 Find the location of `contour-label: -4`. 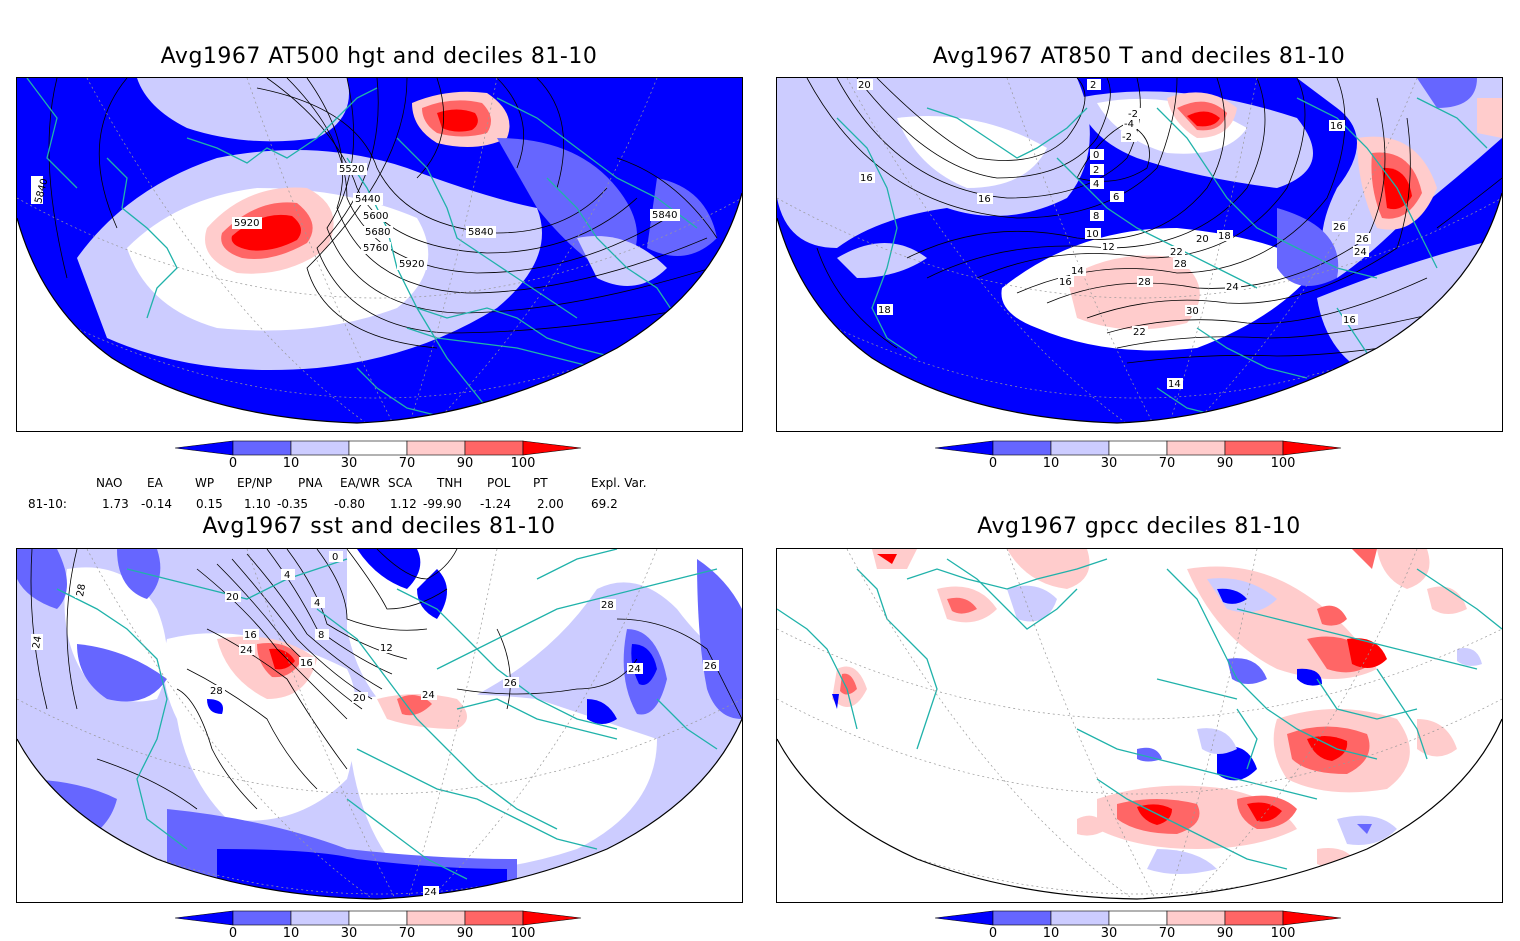

contour-label: -4 is located at coordinates (1129, 124).